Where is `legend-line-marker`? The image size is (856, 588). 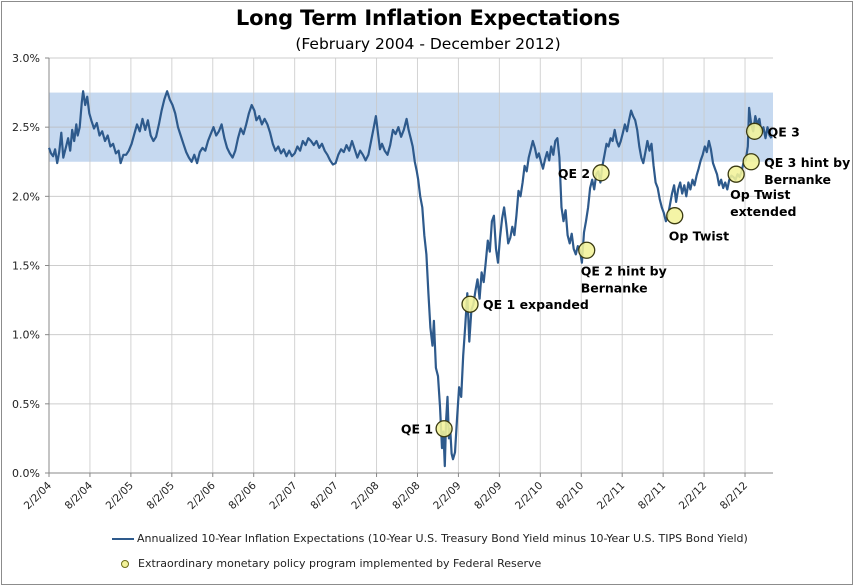 legend-line-marker is located at coordinates (123, 538).